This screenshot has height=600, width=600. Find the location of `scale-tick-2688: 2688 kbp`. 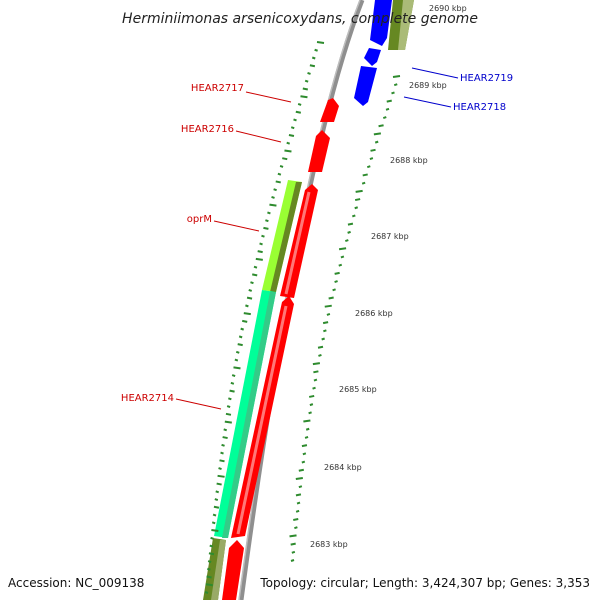

scale-tick-2688: 2688 kbp is located at coordinates (409, 160).